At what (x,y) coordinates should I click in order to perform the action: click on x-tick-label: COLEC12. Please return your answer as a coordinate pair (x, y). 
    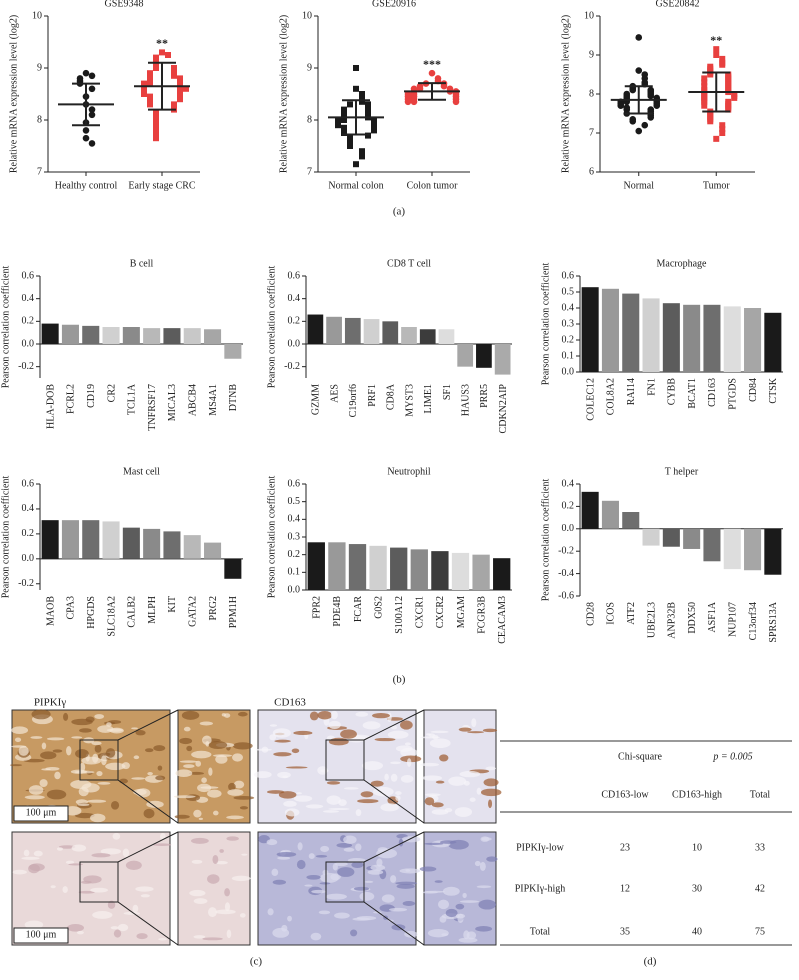
    Looking at the image, I should click on (590, 399).